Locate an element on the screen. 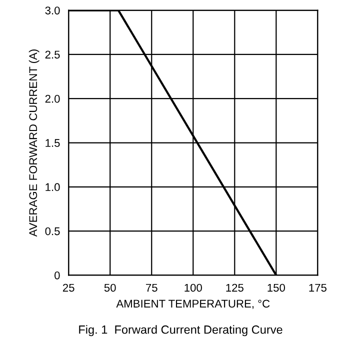 This screenshot has width=361, height=344. y-axis-title: AVERAGE FORWARD CURRENT (A) is located at coordinates (34, 143).